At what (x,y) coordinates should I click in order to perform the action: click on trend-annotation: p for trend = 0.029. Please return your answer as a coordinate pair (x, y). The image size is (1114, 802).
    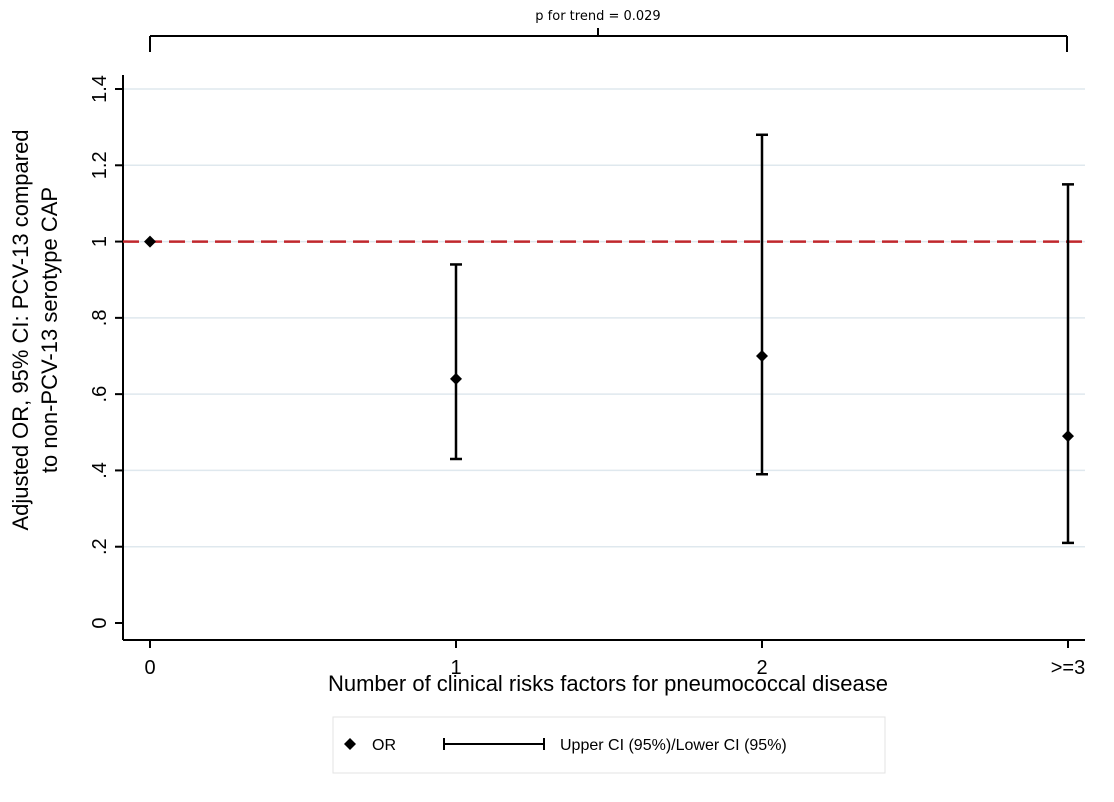
    Looking at the image, I should click on (608, 30).